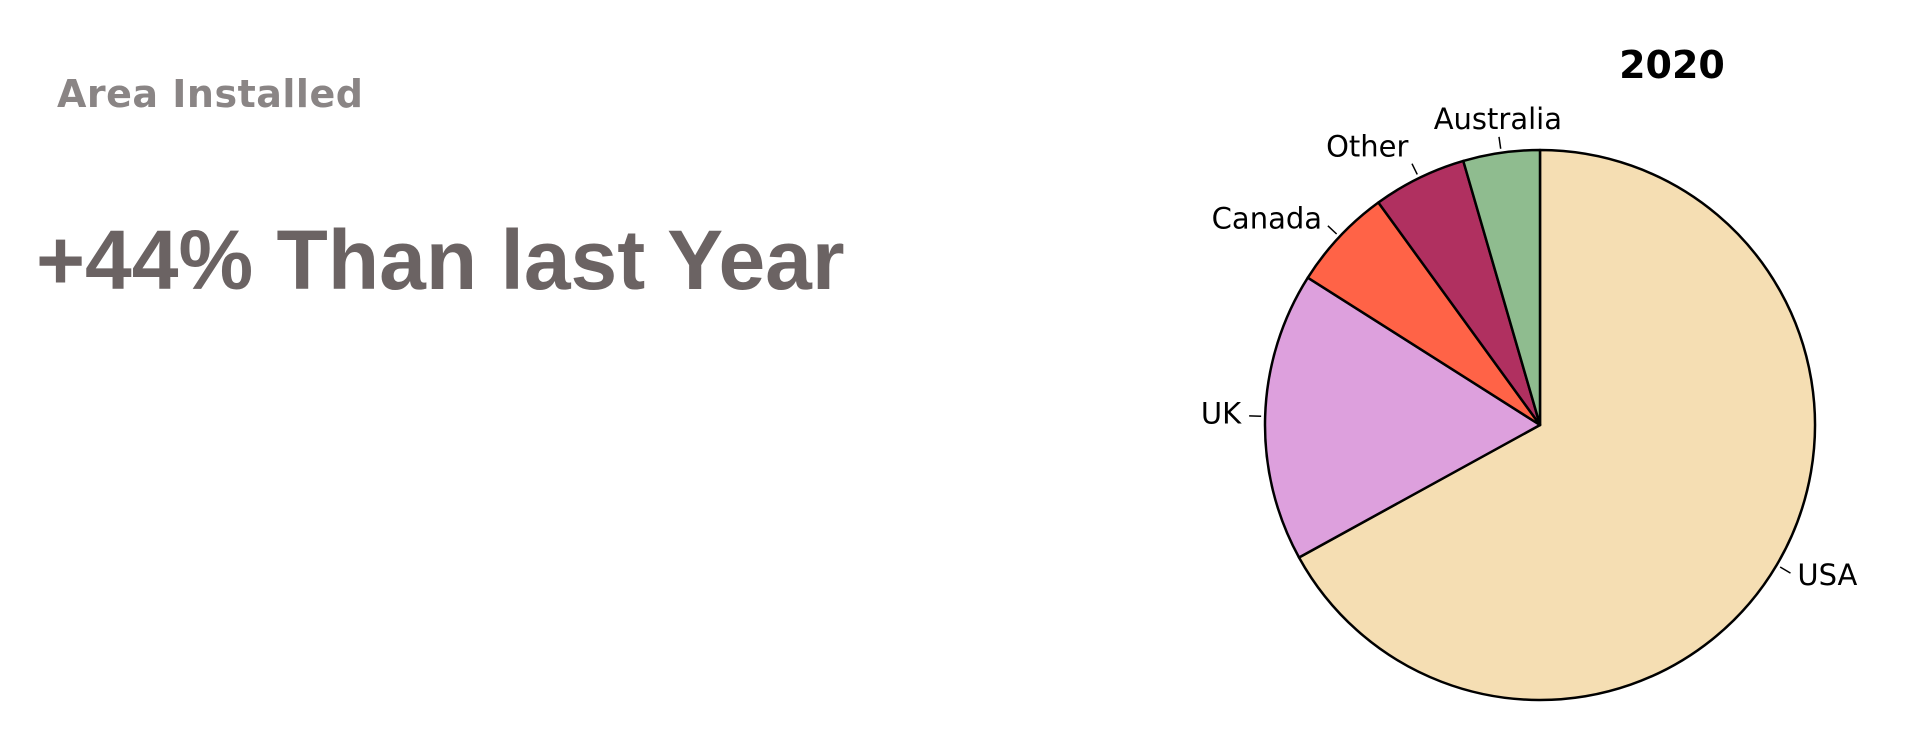 The width and height of the screenshot is (1909, 740). I want to click on kpi-value: +44% Than last Year, so click(440, 260).